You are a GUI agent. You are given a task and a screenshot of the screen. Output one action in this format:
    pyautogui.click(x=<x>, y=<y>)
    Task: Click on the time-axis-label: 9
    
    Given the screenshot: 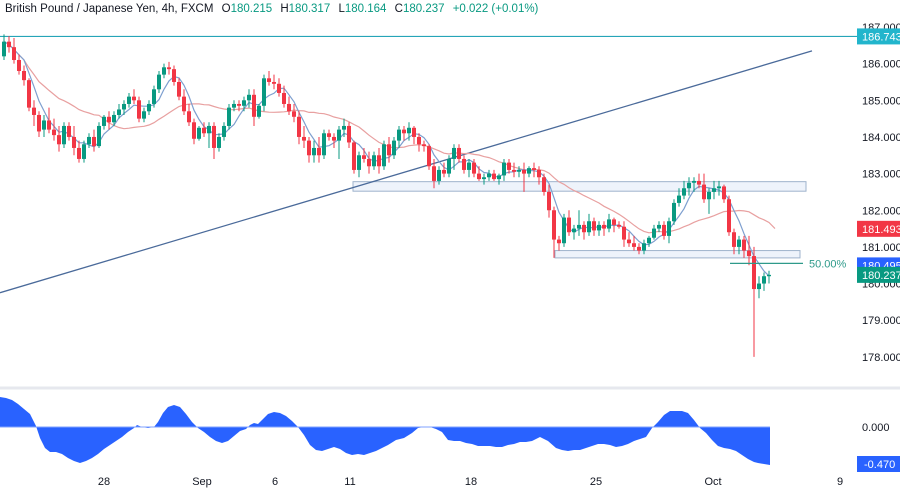 What is the action you would take?
    pyautogui.click(x=840, y=482)
    